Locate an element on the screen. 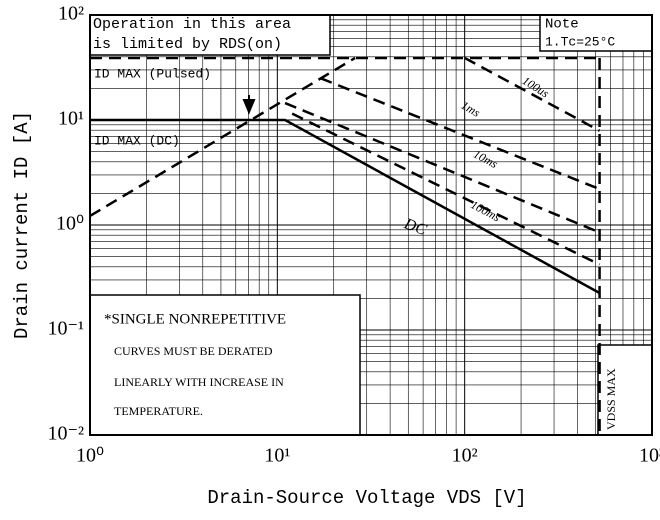 This screenshot has height=520, width=660. annotation: TEMPERATURE. is located at coordinates (158, 411).